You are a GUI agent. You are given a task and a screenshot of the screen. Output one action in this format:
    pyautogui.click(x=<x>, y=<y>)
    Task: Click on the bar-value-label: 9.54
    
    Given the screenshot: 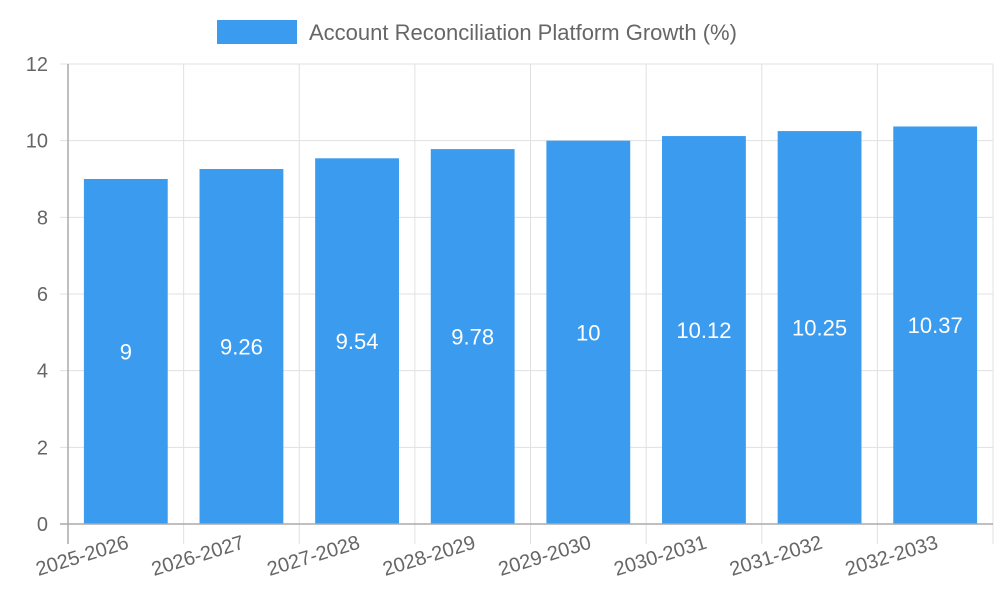 What is the action you would take?
    pyautogui.click(x=357, y=341)
    